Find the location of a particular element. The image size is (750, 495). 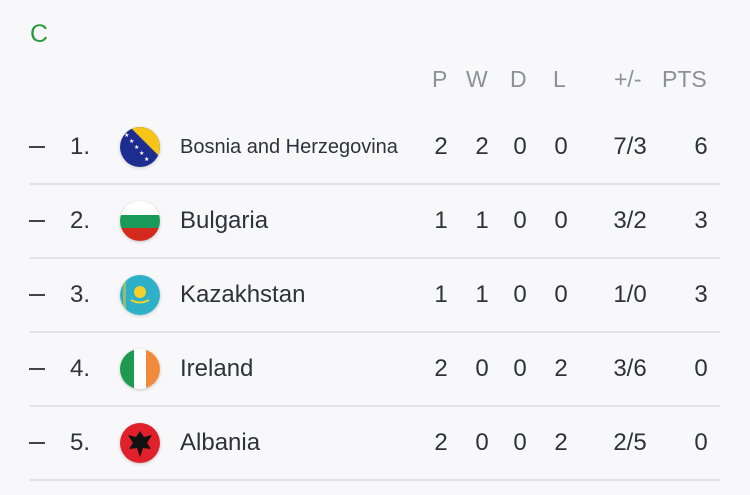

stat-goals: 2/5 is located at coordinates (630, 442).